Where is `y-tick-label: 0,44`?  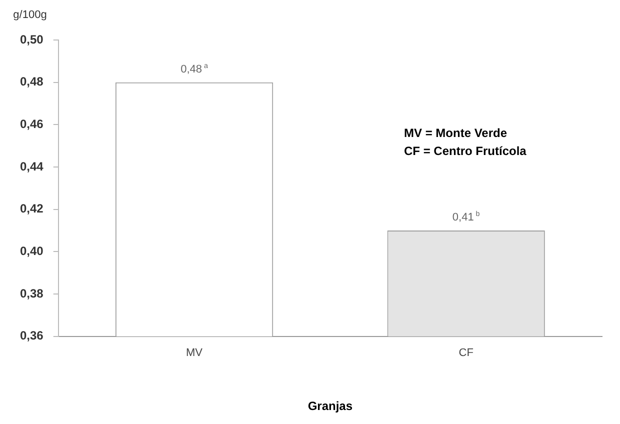 y-tick-label: 0,44 is located at coordinates (32, 166).